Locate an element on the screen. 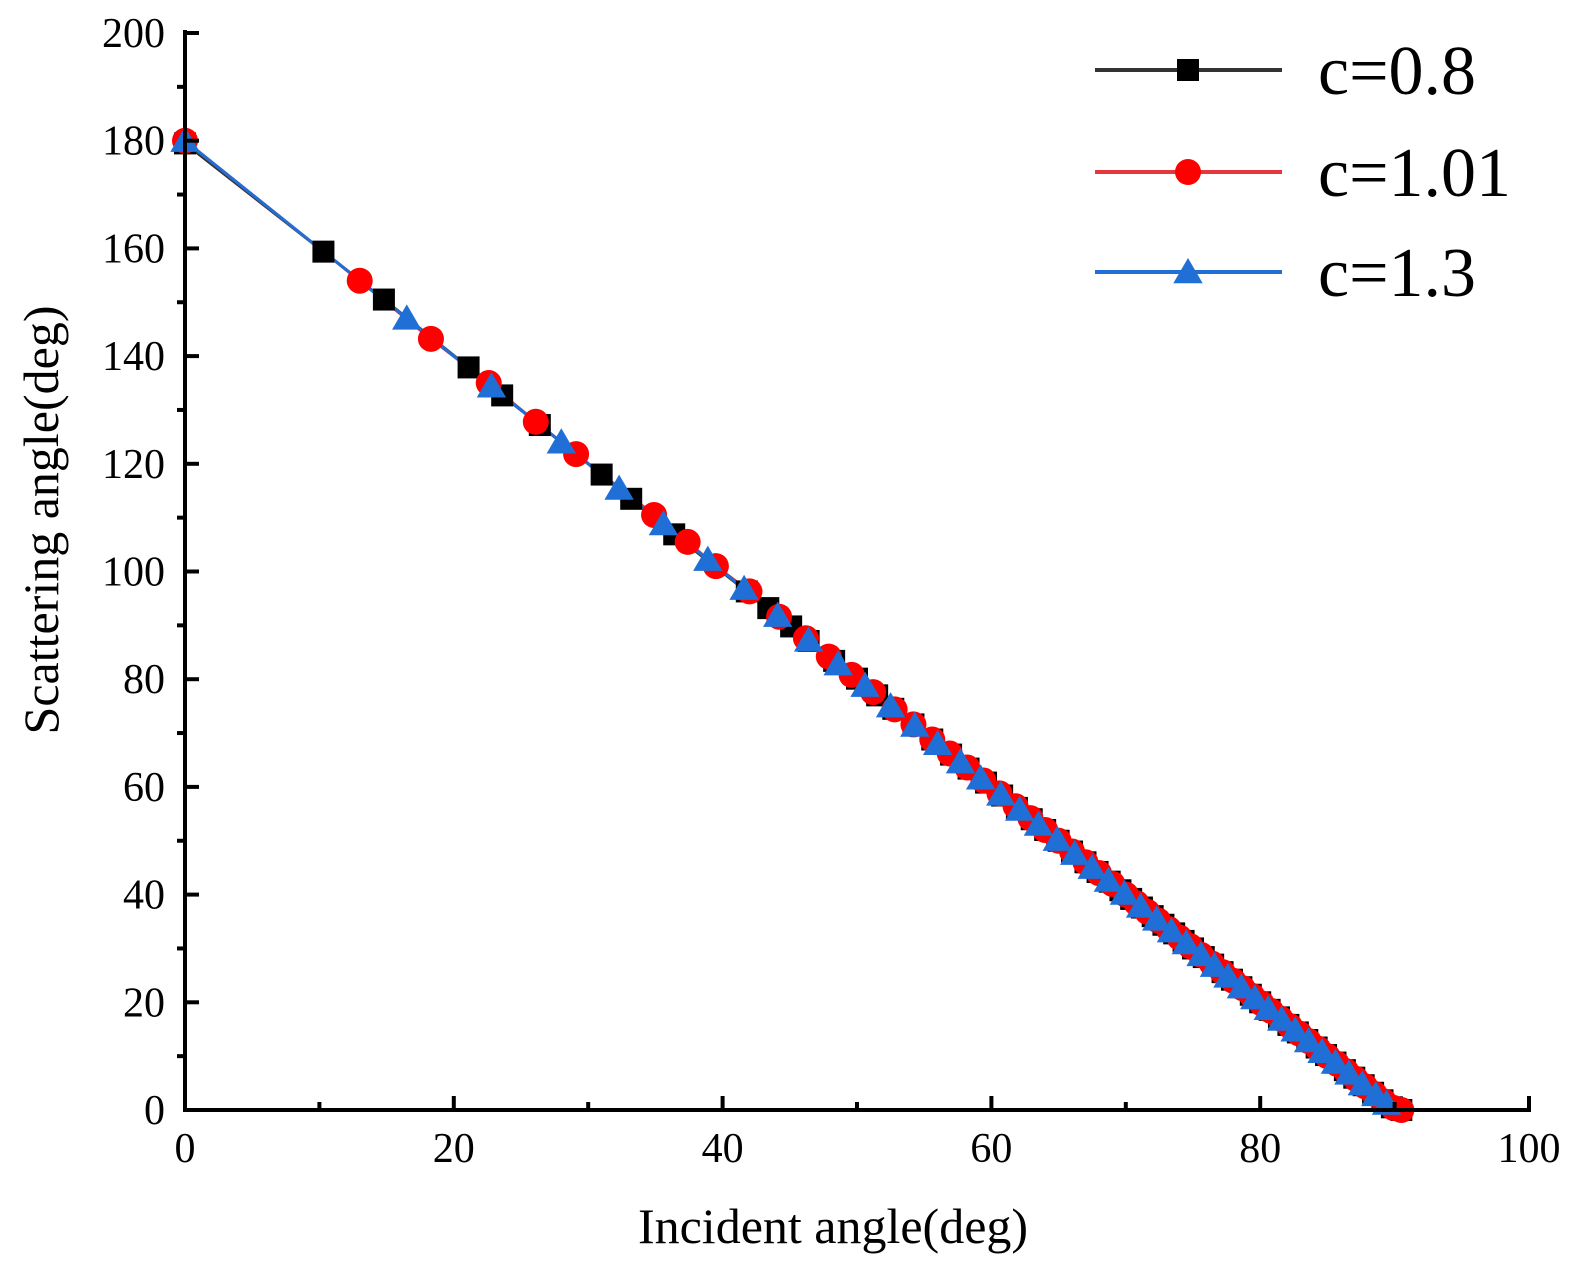 This screenshot has width=1575, height=1264. x-ticks: 0 20 40 60 80 100 is located at coordinates (868, 1134).